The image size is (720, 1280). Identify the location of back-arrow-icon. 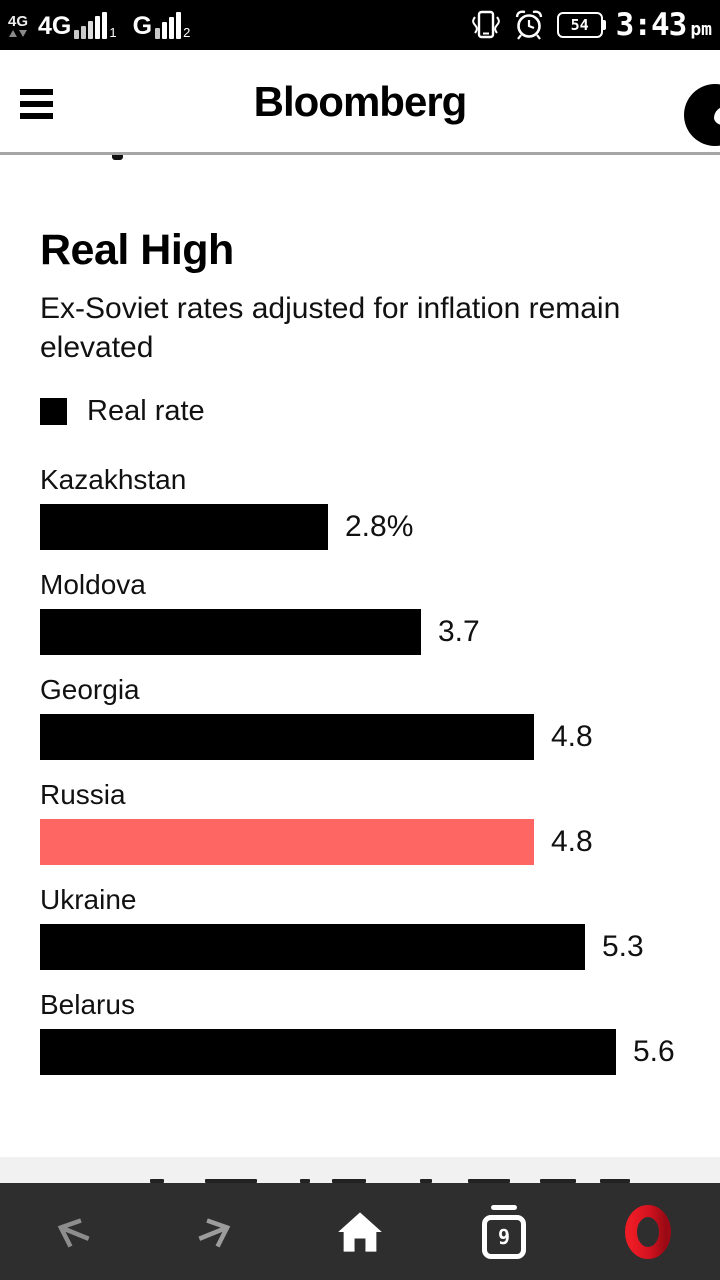
(73, 1232).